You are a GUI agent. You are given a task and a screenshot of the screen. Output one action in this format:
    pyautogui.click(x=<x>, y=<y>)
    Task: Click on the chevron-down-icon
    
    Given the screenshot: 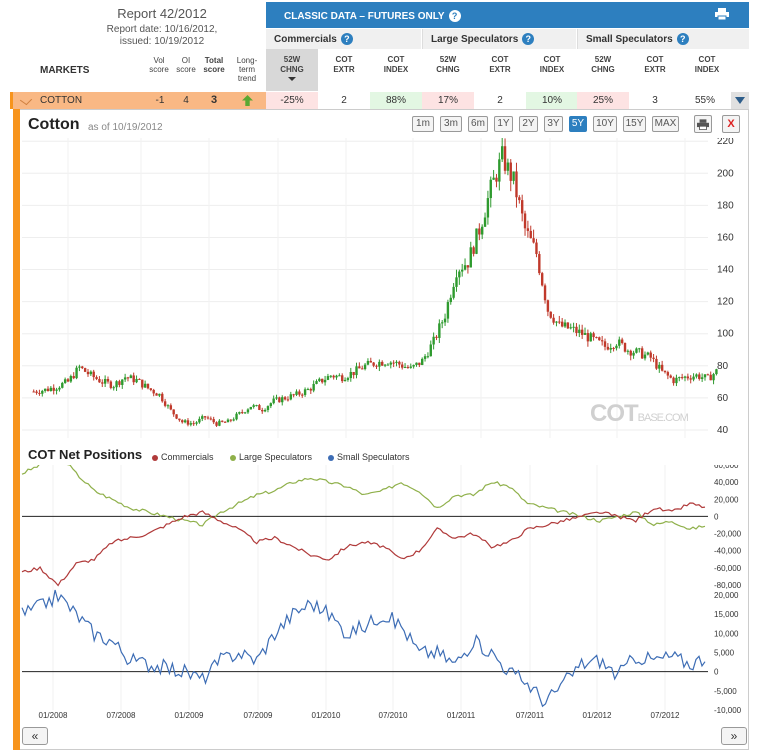 What is the action you would take?
    pyautogui.click(x=740, y=100)
    